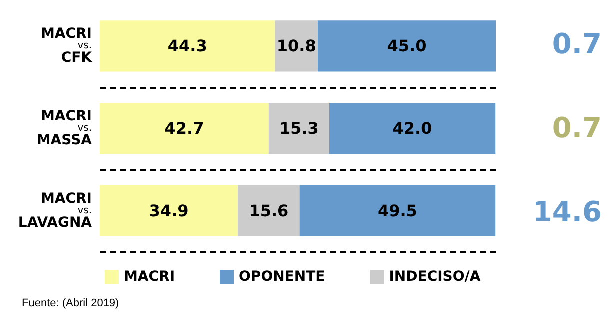  I want to click on legend-label: MACRI, so click(150, 277).